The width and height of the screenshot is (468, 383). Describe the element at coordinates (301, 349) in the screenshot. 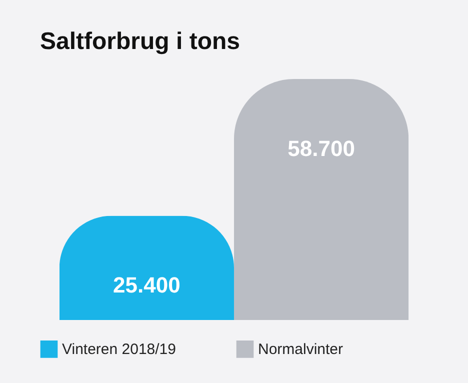

I see `legend-label: Normalvinter` at that location.